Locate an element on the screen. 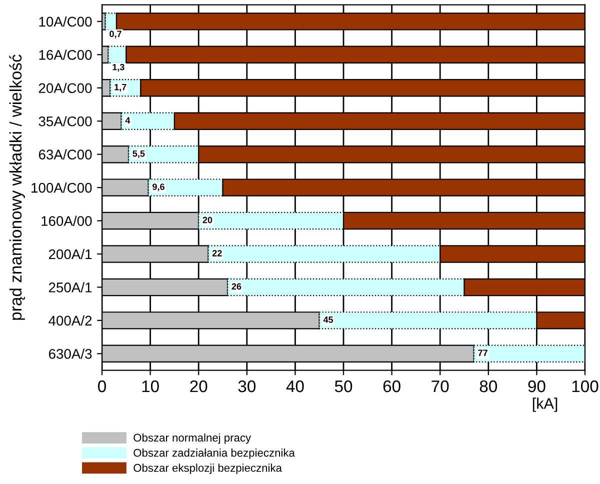  y-tick-label: 63A/C00 is located at coordinates (65, 154).